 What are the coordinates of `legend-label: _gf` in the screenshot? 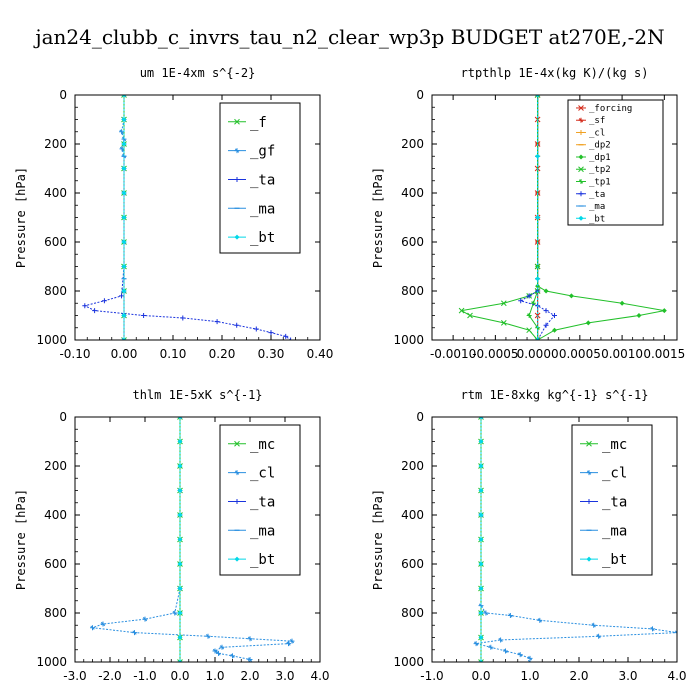 It's located at (262, 152).